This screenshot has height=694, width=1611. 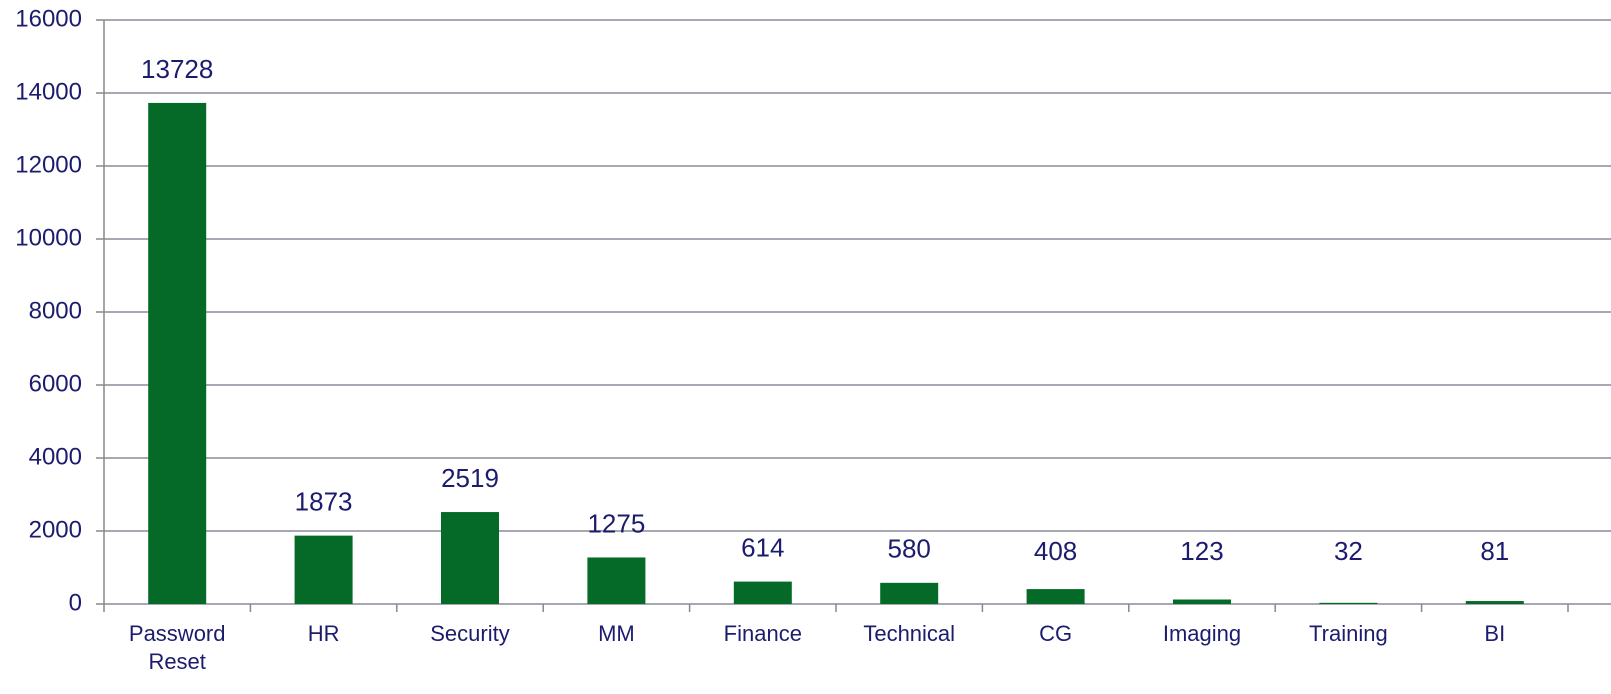 I want to click on x-tick-label: BI, so click(x=1495, y=633).